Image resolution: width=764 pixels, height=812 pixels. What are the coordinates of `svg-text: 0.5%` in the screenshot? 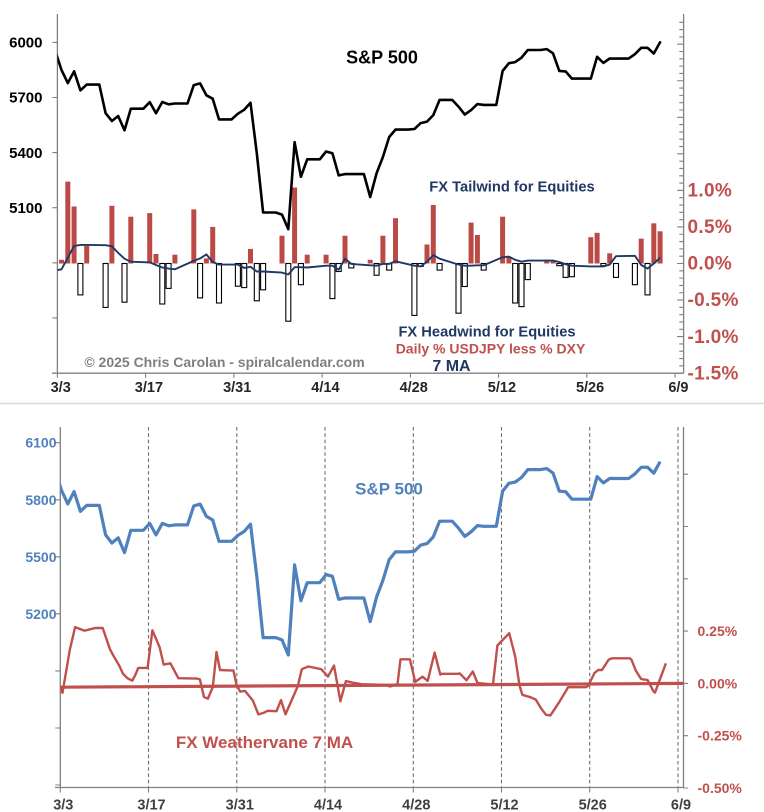 It's located at (710, 227).